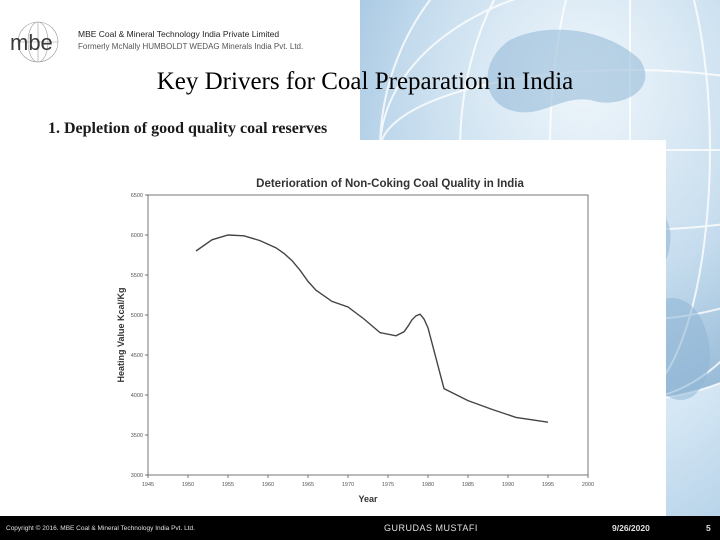 The width and height of the screenshot is (720, 540). What do you see at coordinates (428, 485) in the screenshot?
I see `x-tick-label: 1980` at bounding box center [428, 485].